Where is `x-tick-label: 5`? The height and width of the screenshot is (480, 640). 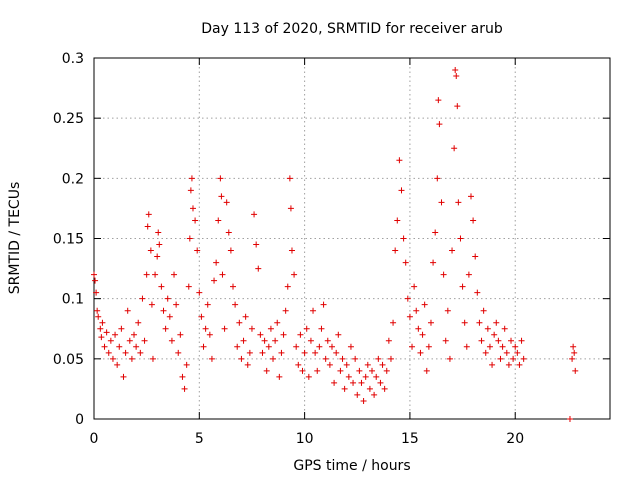
x-tick-label: 5 is located at coordinates (199, 439).